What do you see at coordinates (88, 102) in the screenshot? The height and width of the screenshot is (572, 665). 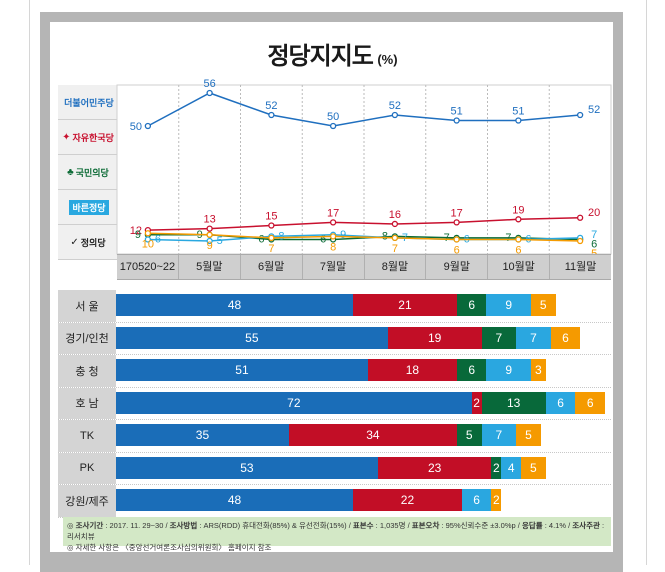 I see `legend-item: 더불어민주당` at bounding box center [88, 102].